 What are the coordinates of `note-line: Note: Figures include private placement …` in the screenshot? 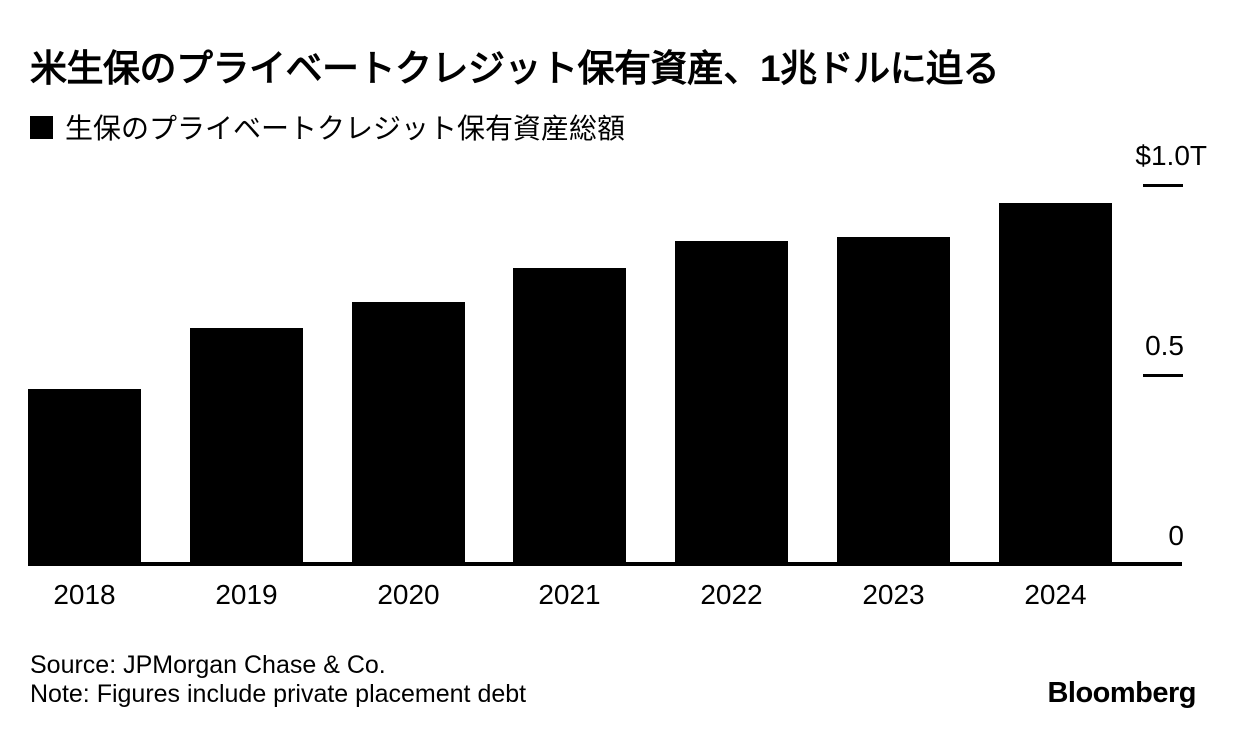 It's located at (278, 694).